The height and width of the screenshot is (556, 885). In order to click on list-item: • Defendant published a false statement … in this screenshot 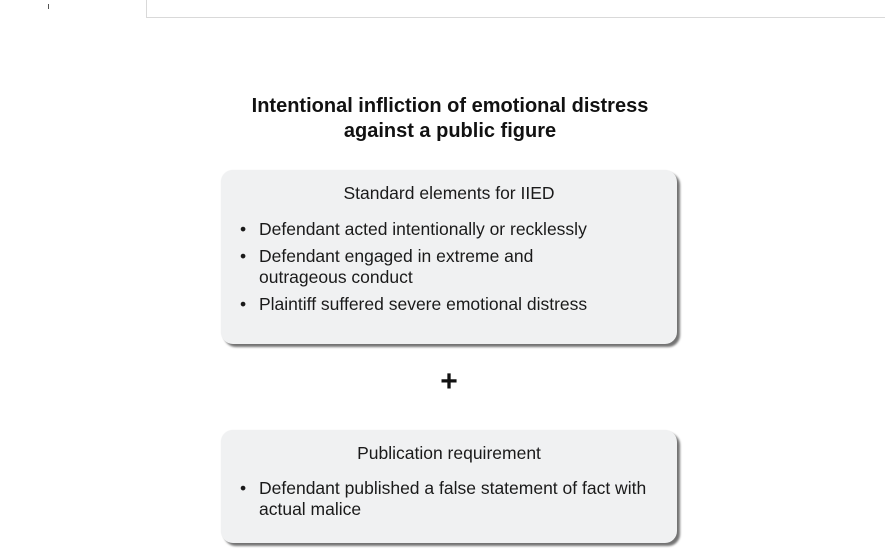, I will do `click(449, 499)`.